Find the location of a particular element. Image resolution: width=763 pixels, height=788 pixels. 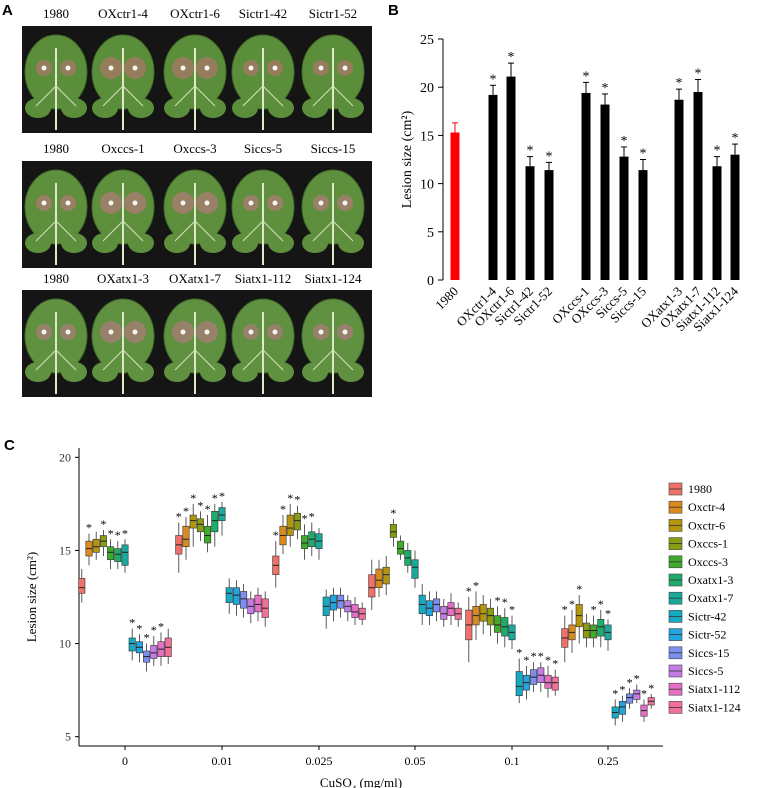

panel-a-label: OXctr1-6 is located at coordinates (195, 13).